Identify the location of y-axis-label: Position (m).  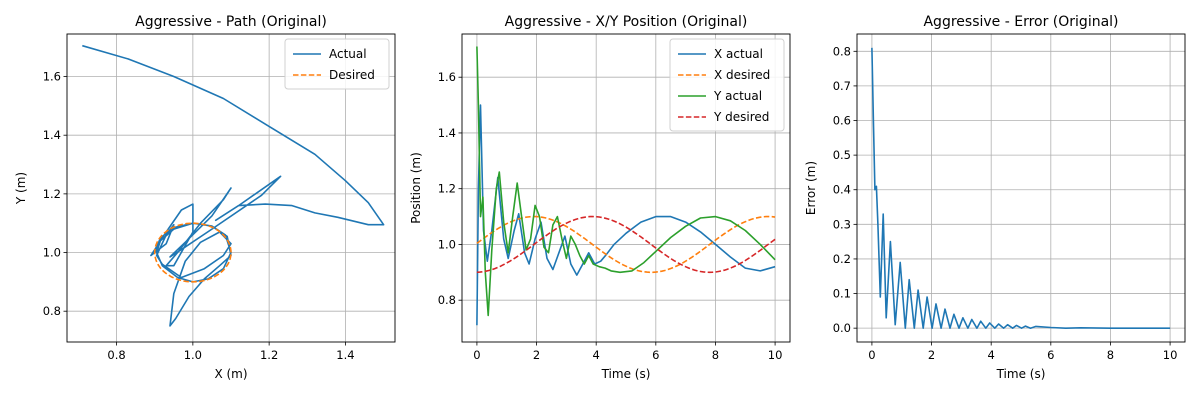
(416, 188).